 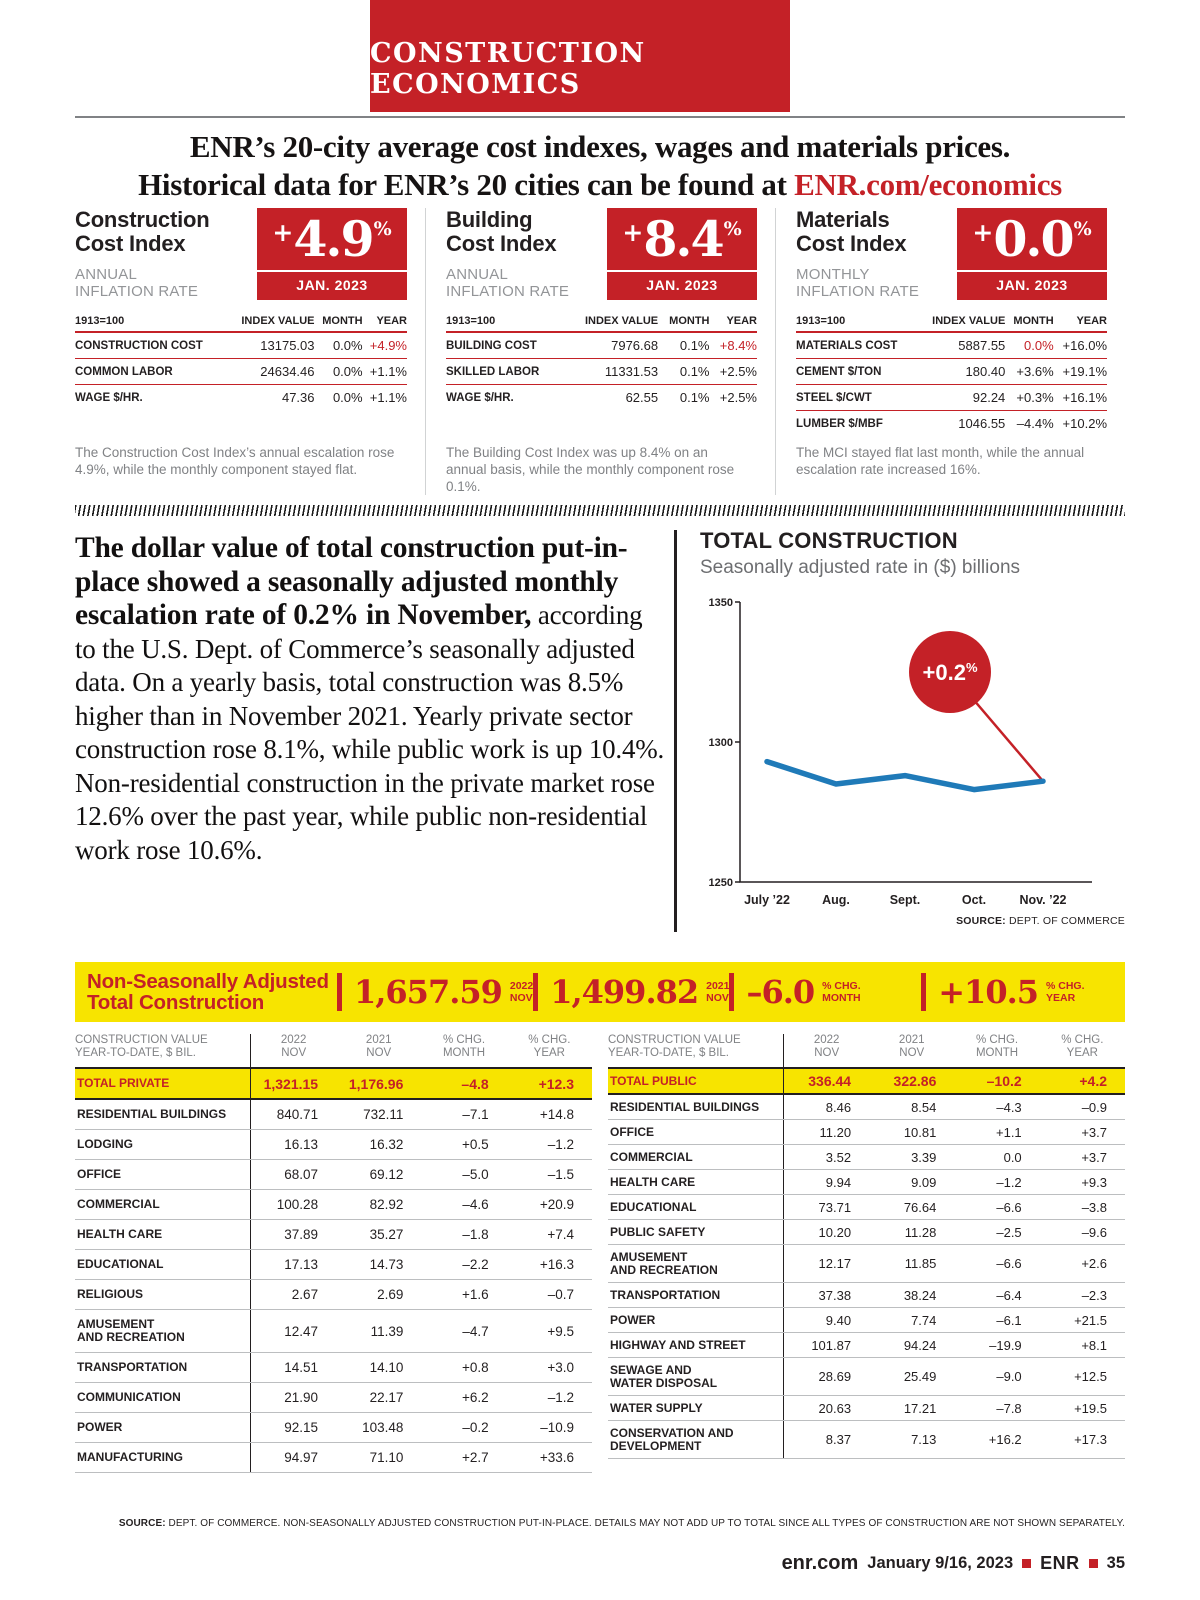 What do you see at coordinates (1115, 1563) in the screenshot?
I see `page-number: 35` at bounding box center [1115, 1563].